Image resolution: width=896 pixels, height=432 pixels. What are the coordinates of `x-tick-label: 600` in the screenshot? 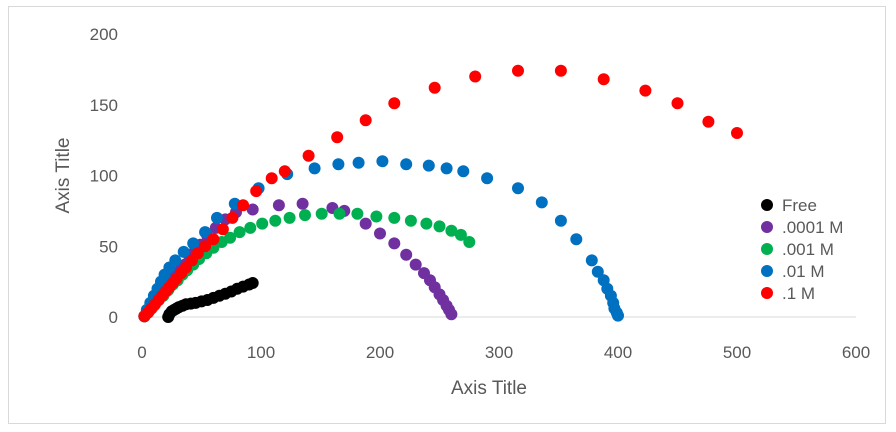 It's located at (856, 352).